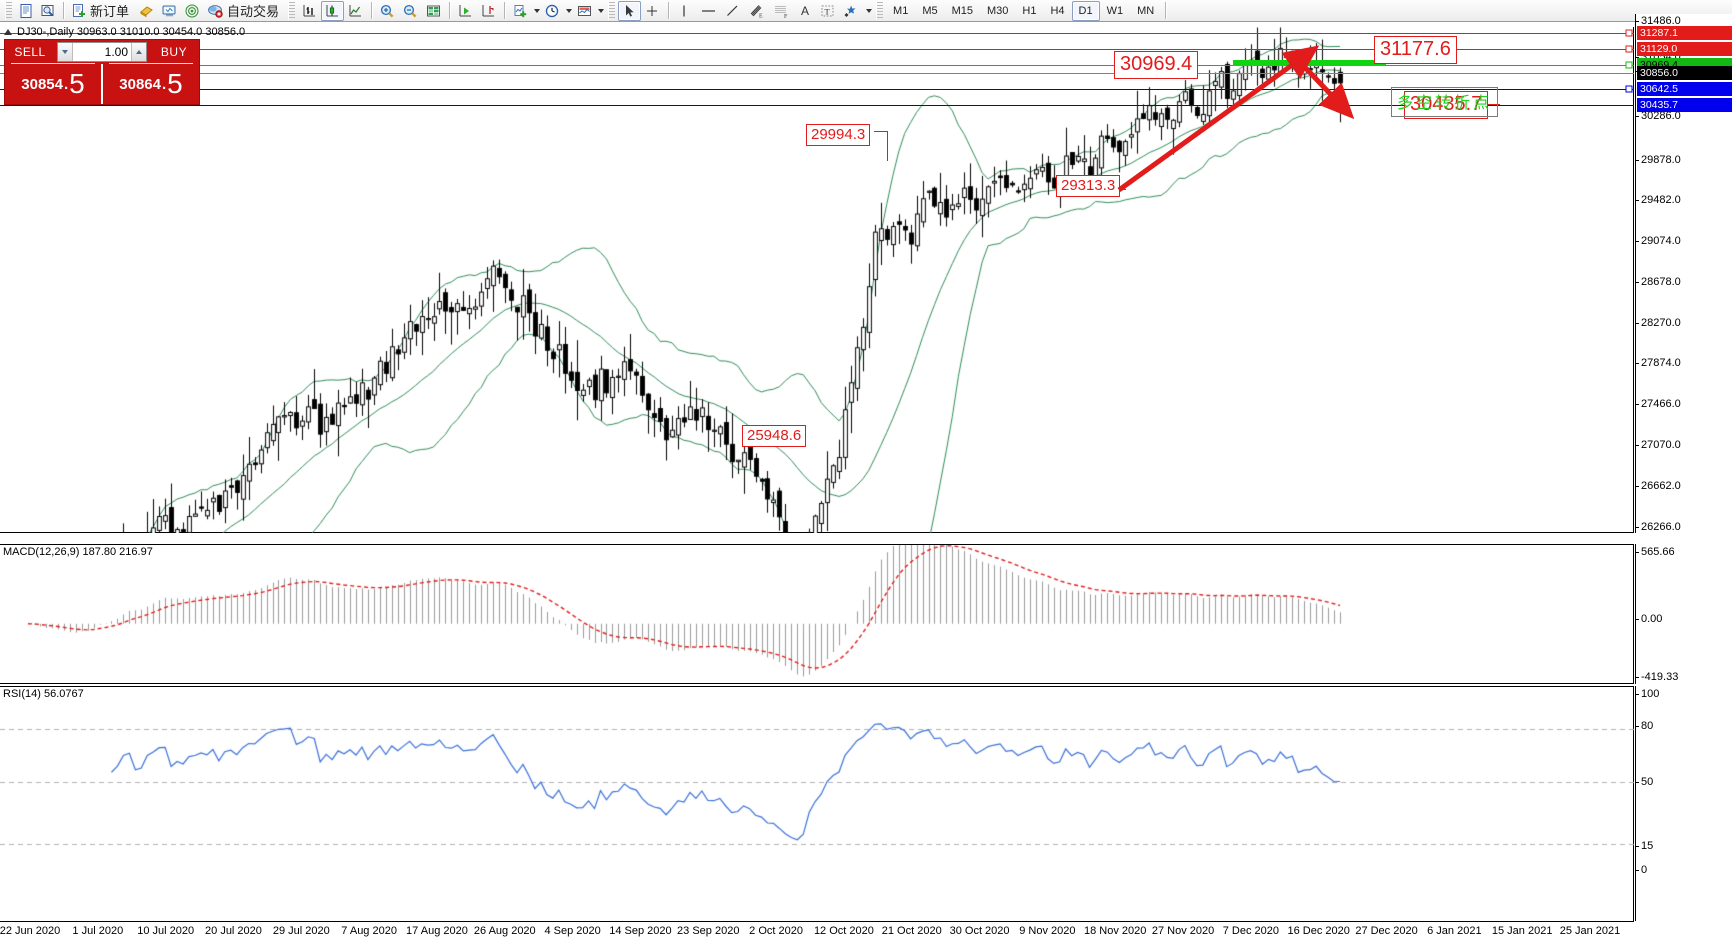 The image size is (1732, 941). Describe the element at coordinates (1085, 10) in the screenshot. I see `timeframe-d1: D1` at that location.